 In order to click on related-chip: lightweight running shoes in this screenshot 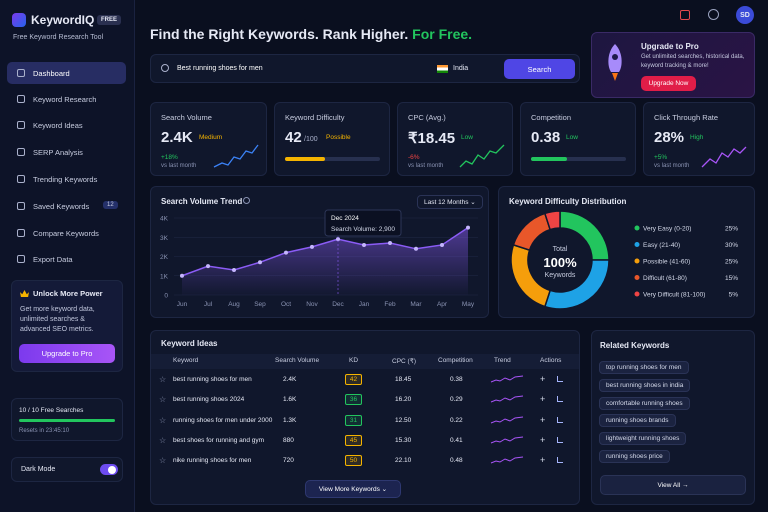, I will do `click(643, 439)`.